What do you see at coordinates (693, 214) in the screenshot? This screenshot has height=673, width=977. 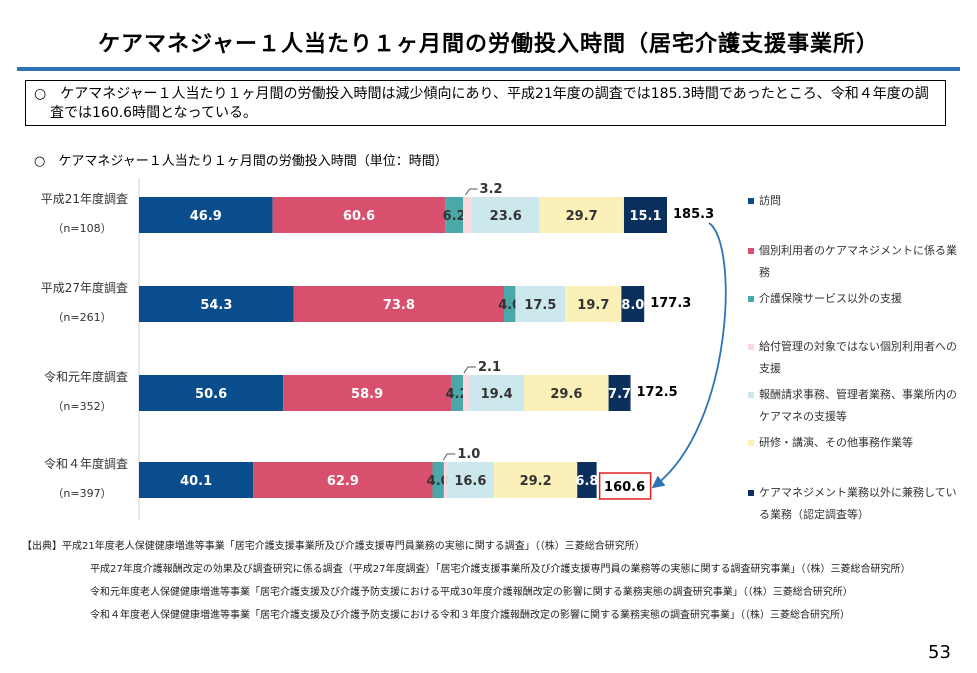 I see `total-label: 185.3` at bounding box center [693, 214].